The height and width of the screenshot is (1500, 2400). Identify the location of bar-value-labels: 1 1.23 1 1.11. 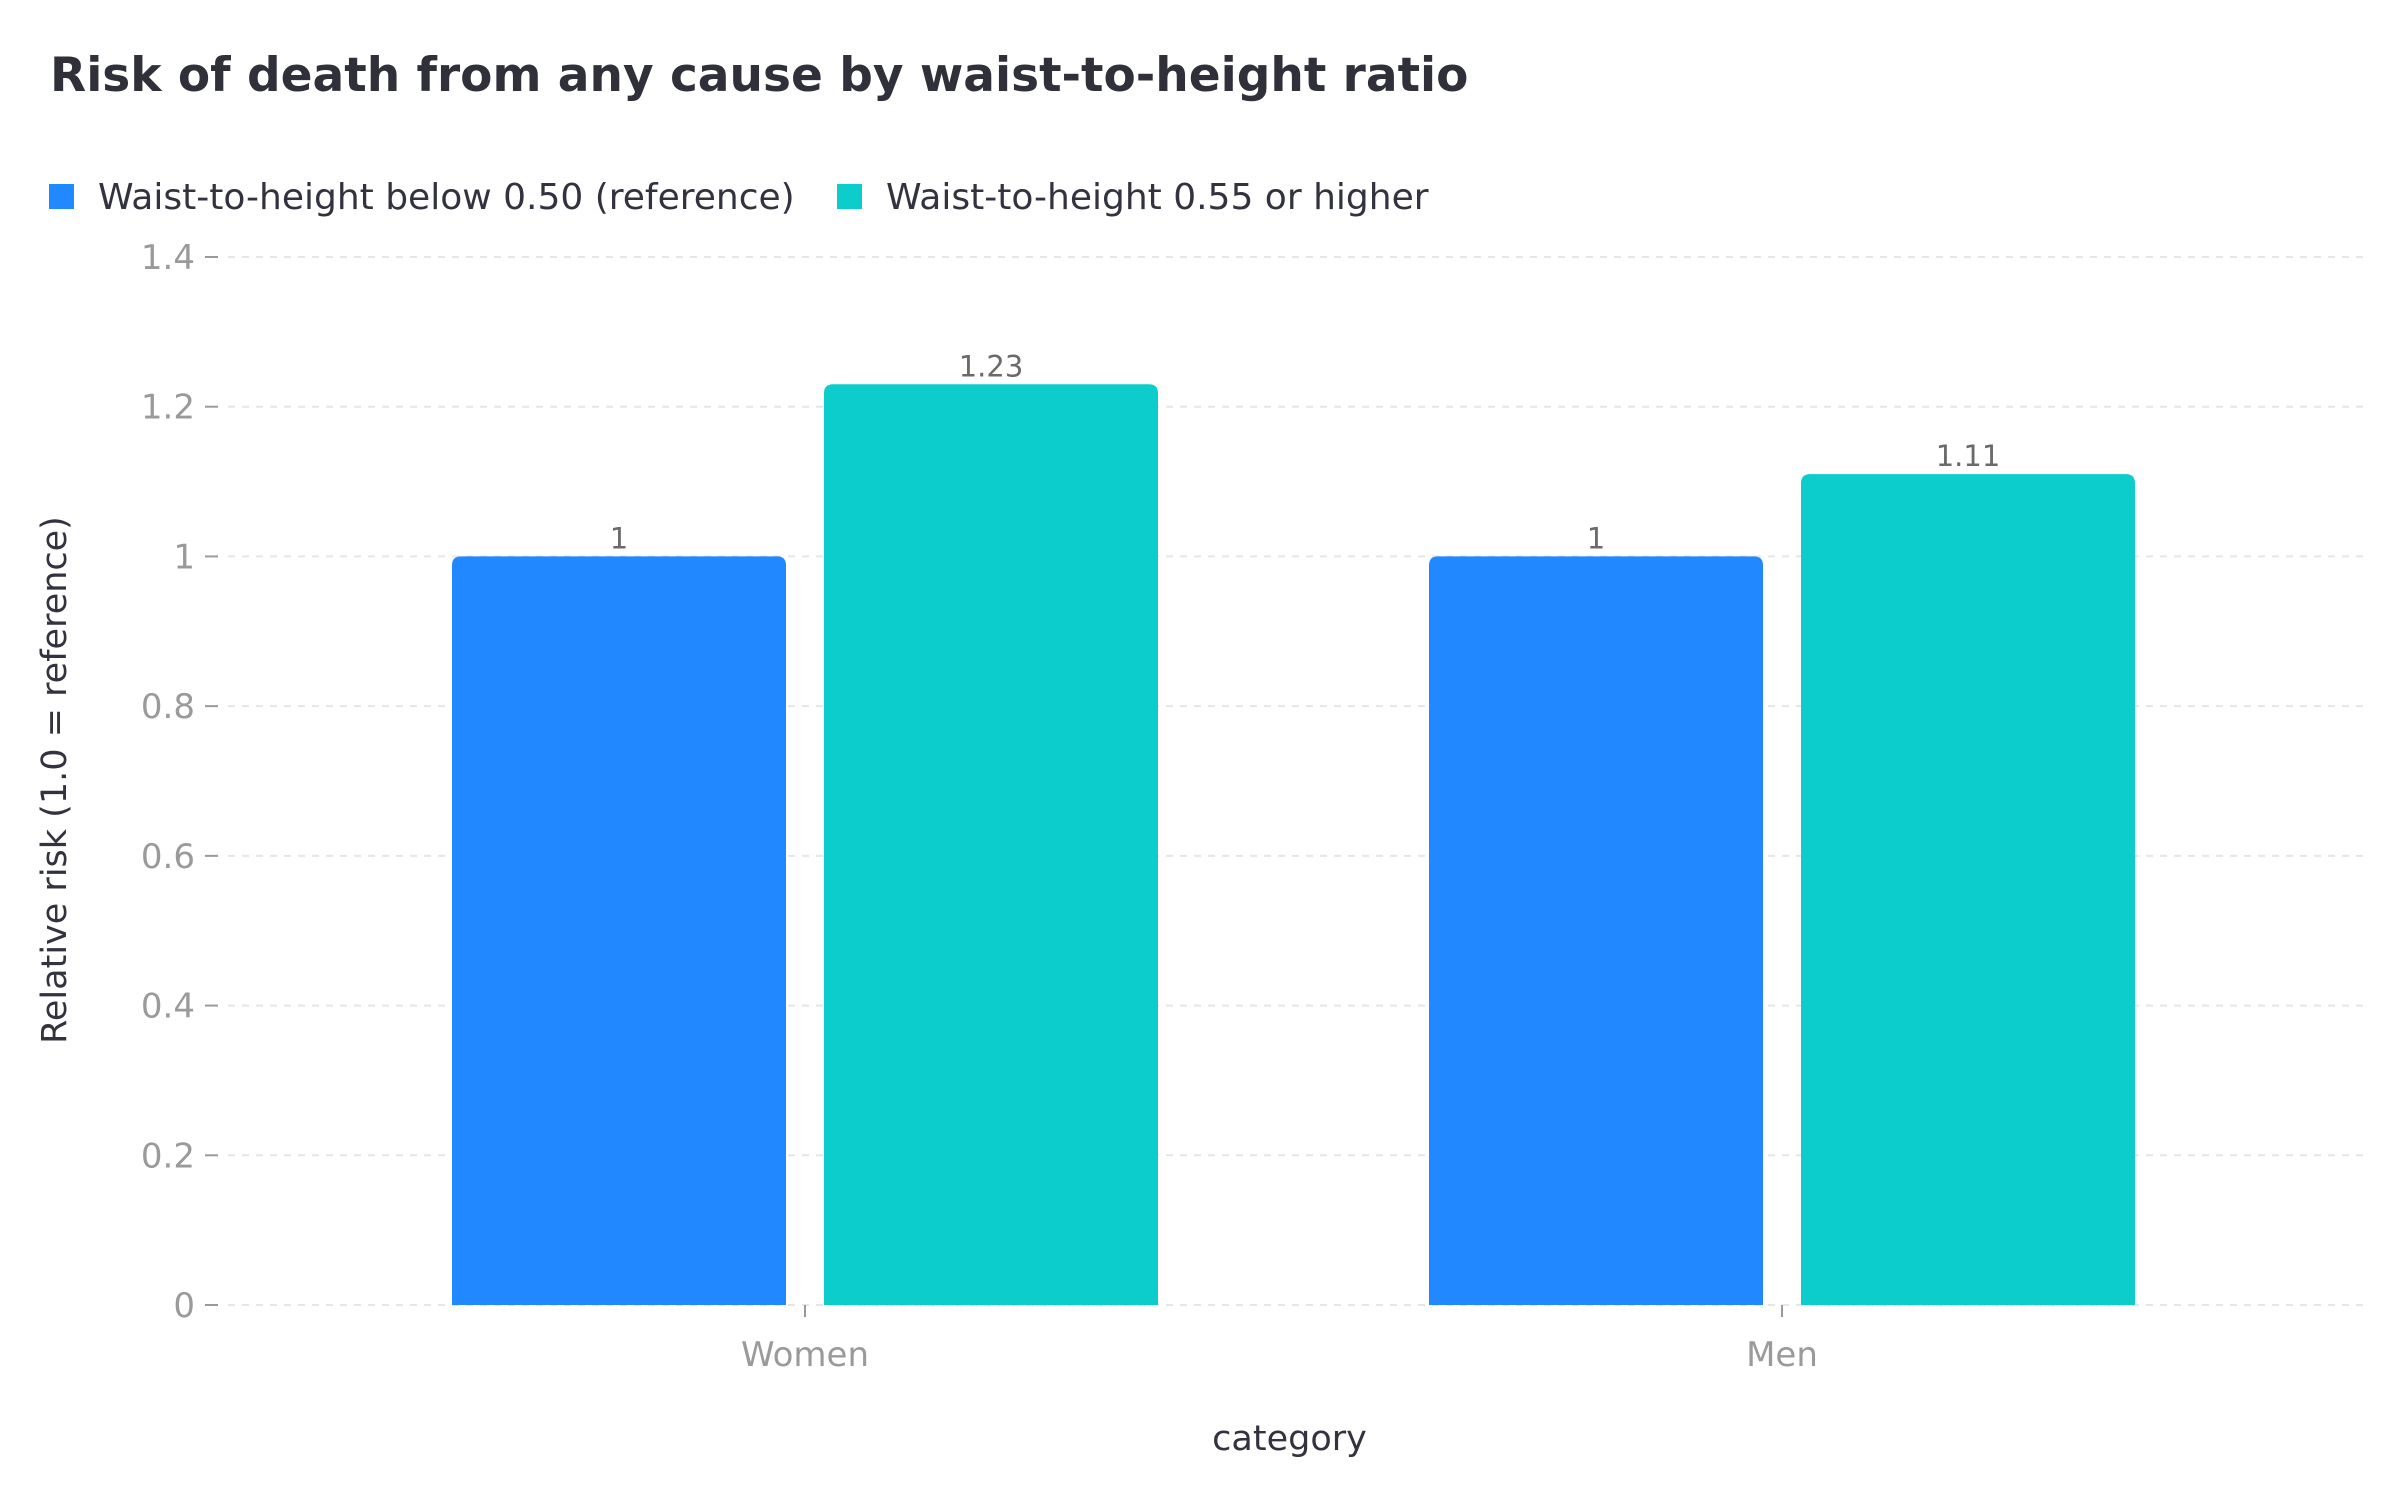
(1305, 452).